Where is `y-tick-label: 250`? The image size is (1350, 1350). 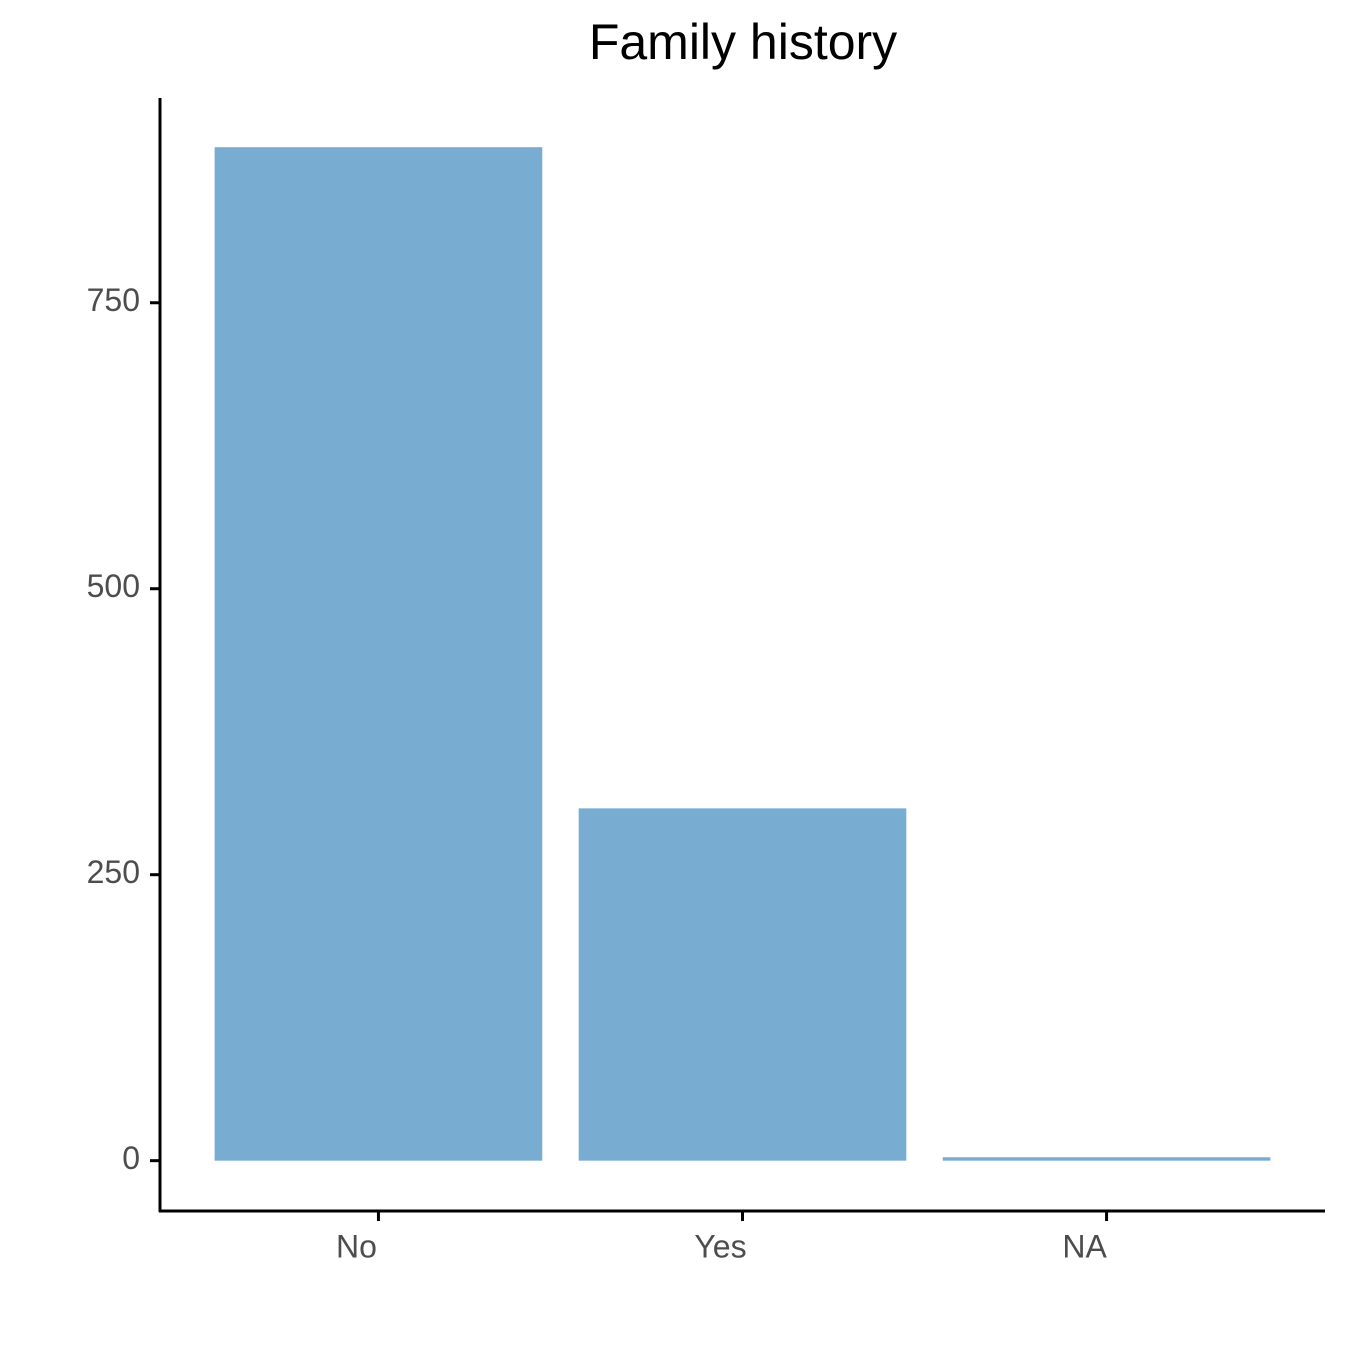 y-tick-label: 250 is located at coordinates (113, 872).